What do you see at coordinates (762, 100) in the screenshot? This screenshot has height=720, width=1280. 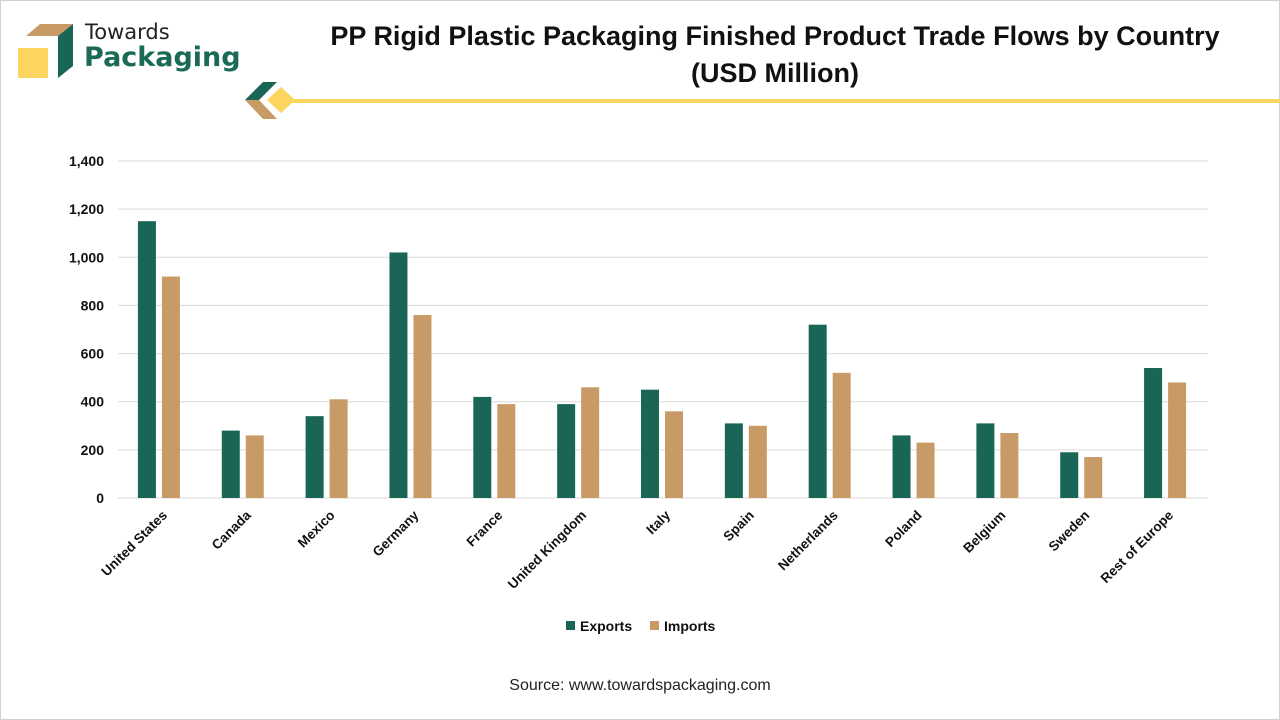 I see `header-divider` at bounding box center [762, 100].